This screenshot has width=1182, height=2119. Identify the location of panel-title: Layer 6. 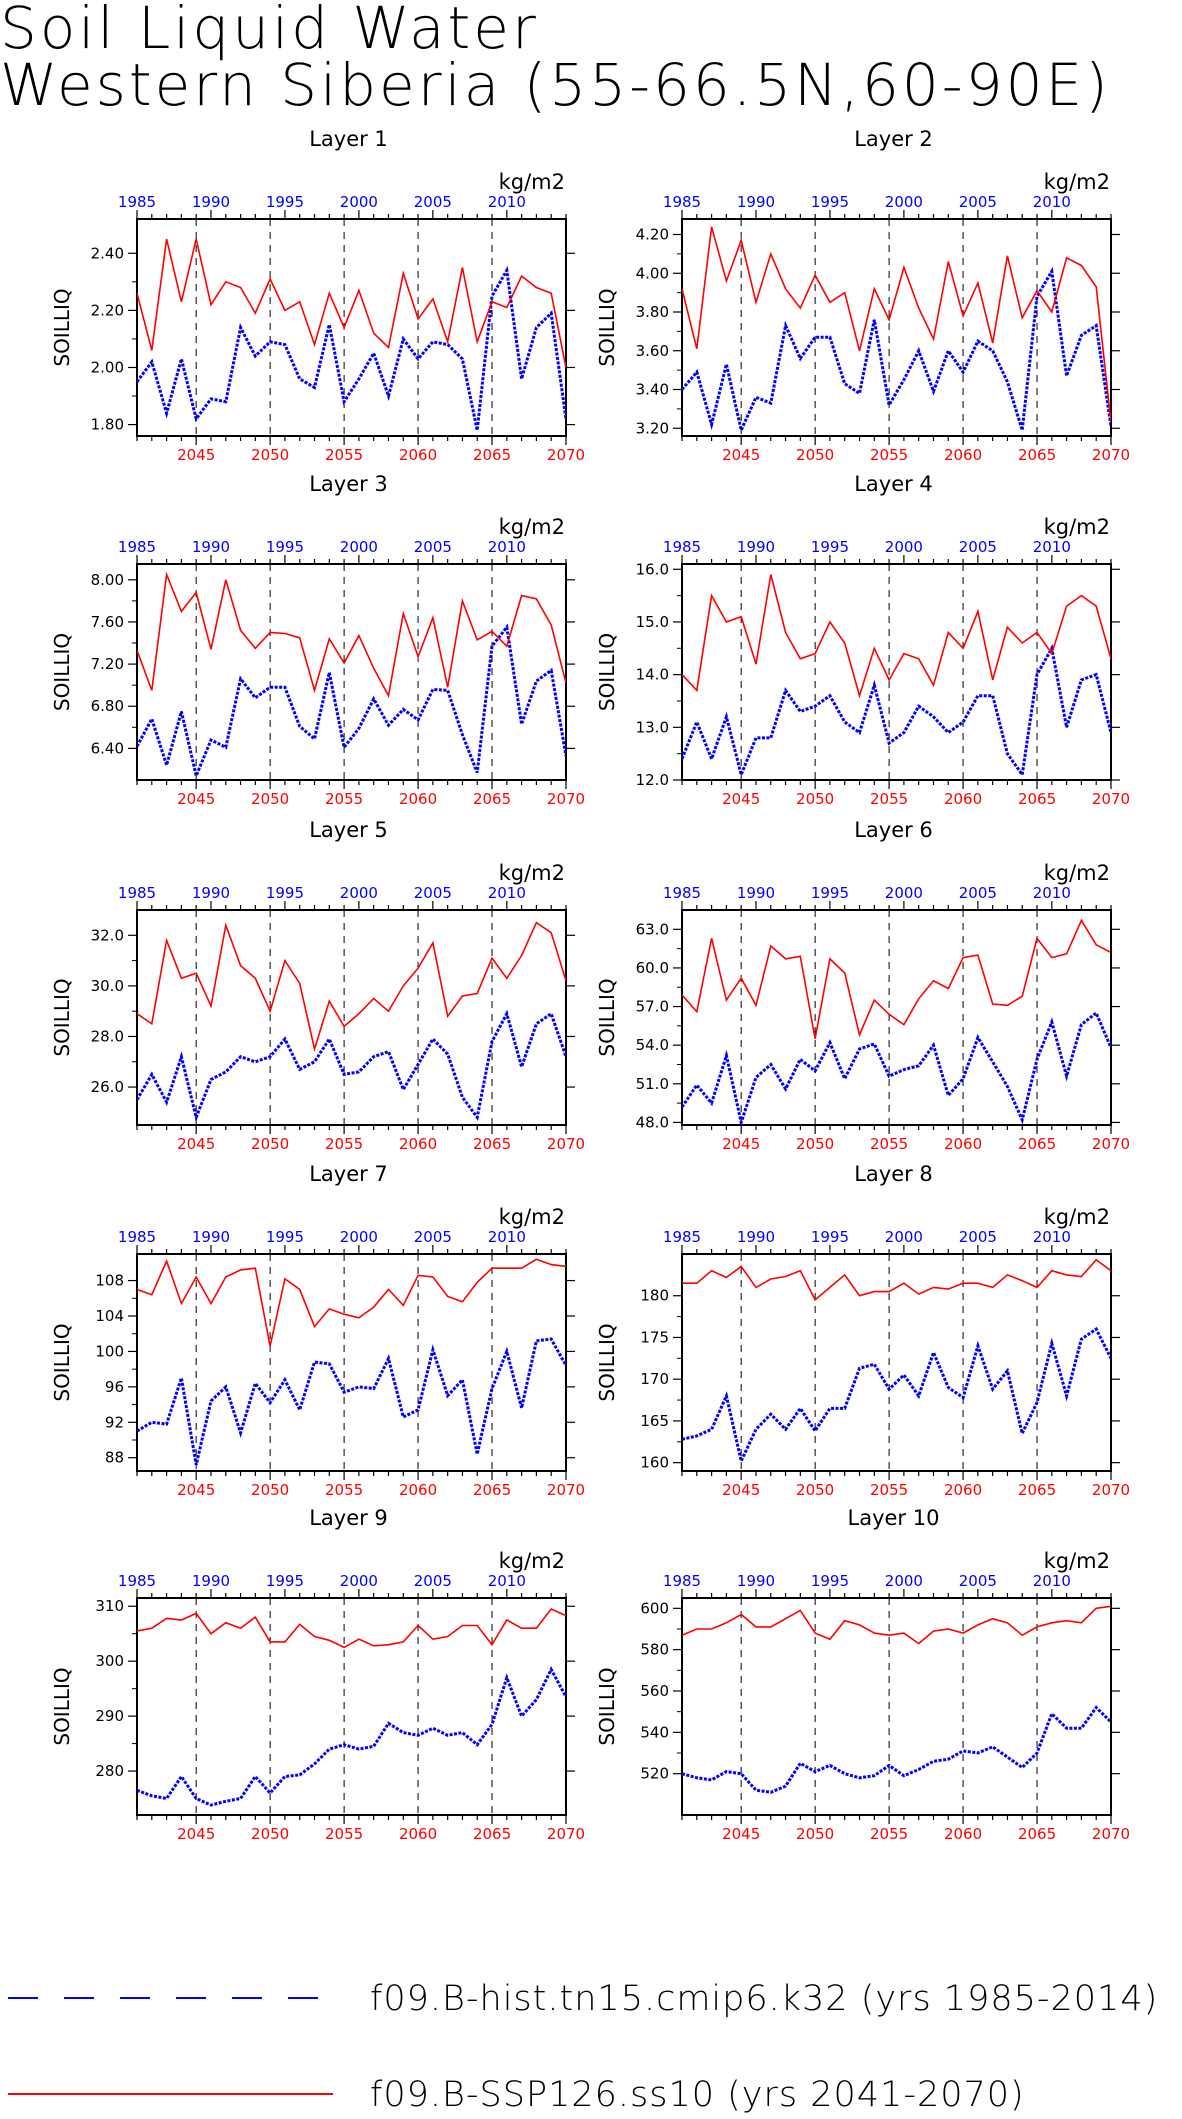
(893, 830).